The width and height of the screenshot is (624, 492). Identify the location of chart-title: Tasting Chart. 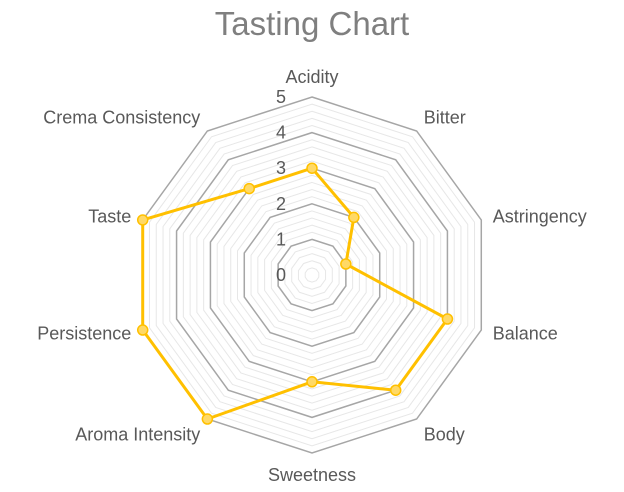
(312, 23).